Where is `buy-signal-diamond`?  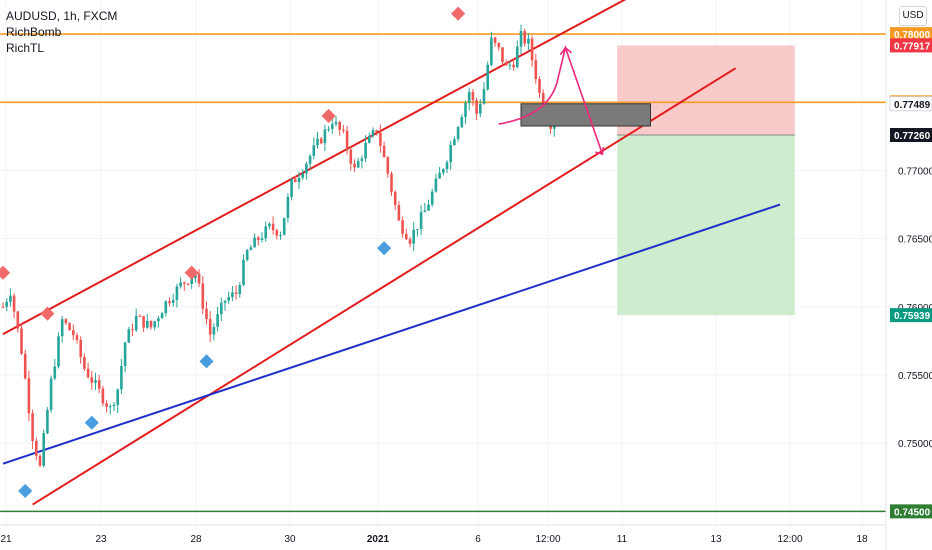
buy-signal-diamond is located at coordinates (206, 361).